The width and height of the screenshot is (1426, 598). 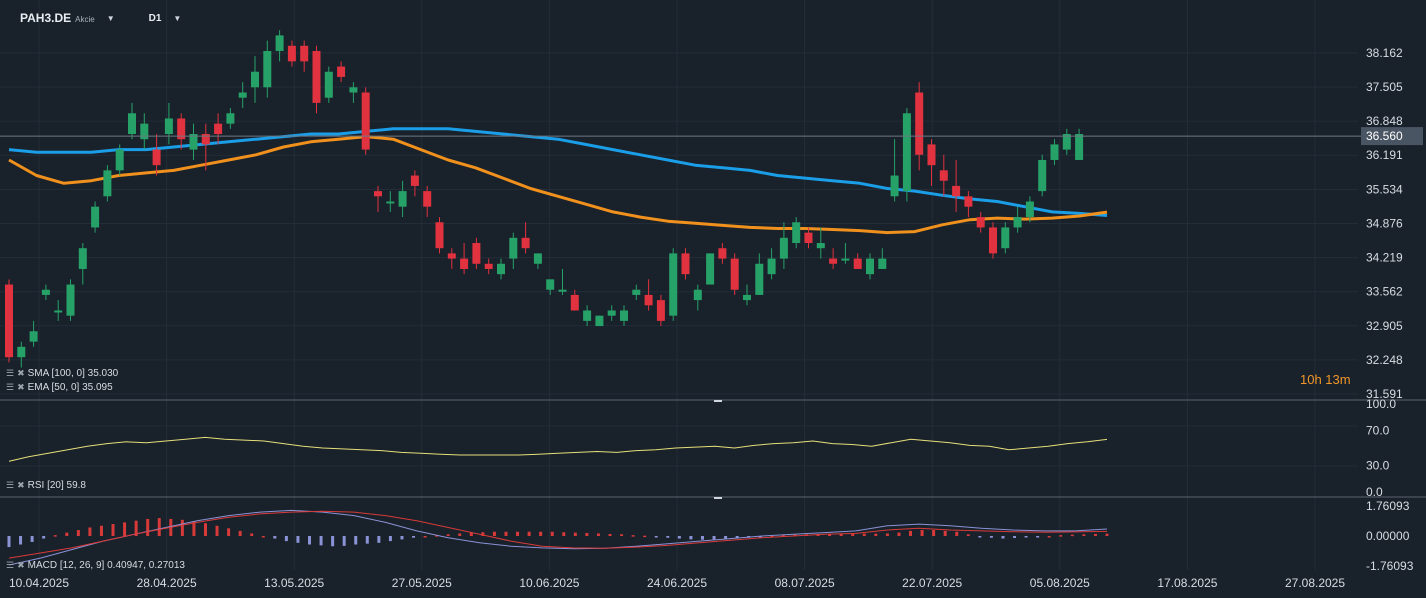 I want to click on macd-tick-label: -1.76093, so click(x=1390, y=566).